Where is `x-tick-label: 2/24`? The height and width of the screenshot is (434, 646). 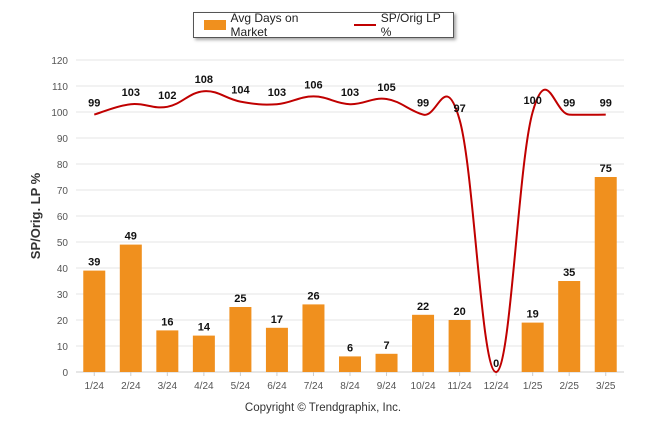 x-tick-label: 2/24 is located at coordinates (131, 386).